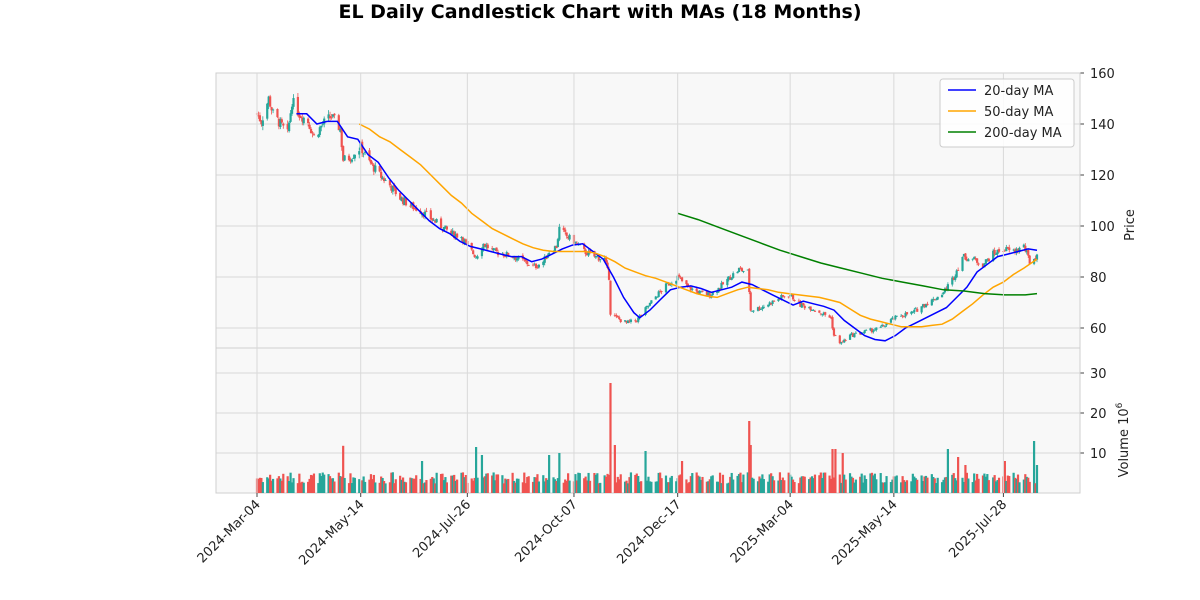 The height and width of the screenshot is (600, 1200). What do you see at coordinates (1007, 113) in the screenshot?
I see `legend: 20-day MA 50-day MA 200-day MA` at bounding box center [1007, 113].